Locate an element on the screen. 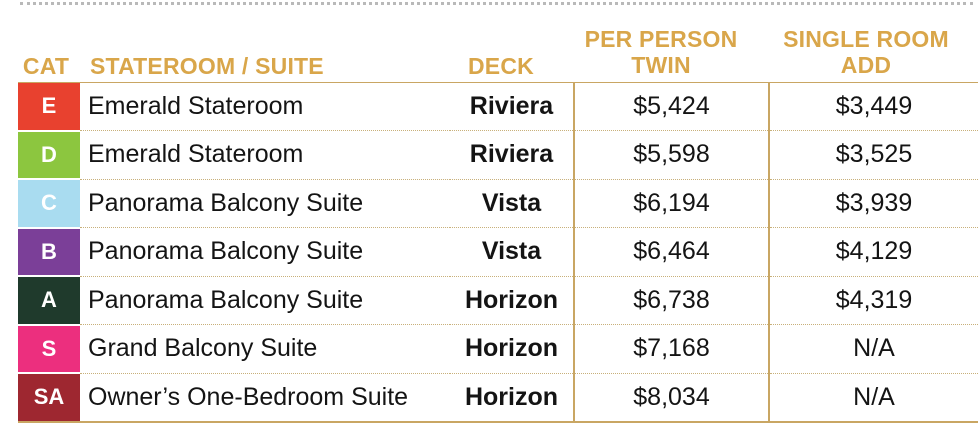 Image resolution: width=979 pixels, height=425 pixels. header-single-line2: ADD is located at coordinates (866, 65).